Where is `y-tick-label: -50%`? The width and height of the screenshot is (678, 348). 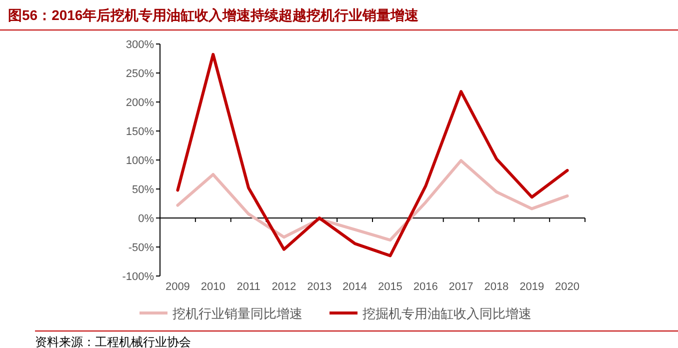
y-tick-label: -50% is located at coordinates (141, 248).